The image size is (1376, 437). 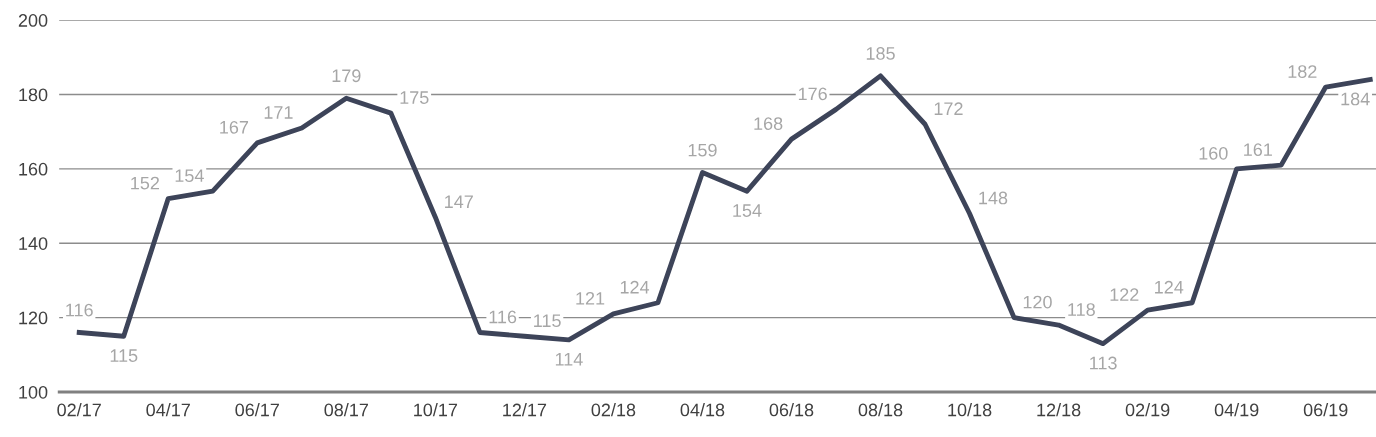 What do you see at coordinates (1258, 150) in the screenshot?
I see `data-label: 161` at bounding box center [1258, 150].